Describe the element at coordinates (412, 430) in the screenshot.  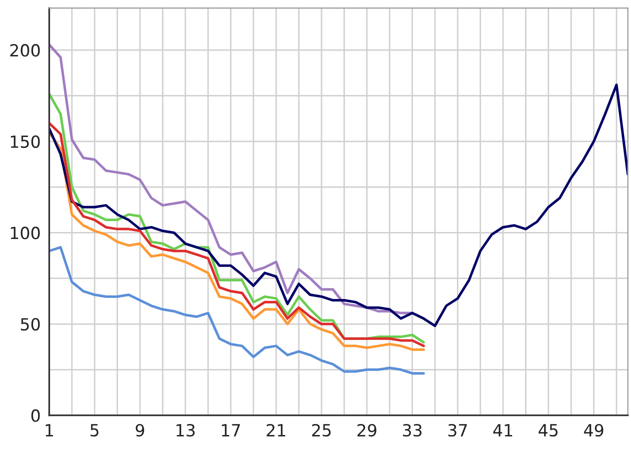
I see `x-tick-label: 33` at that location.